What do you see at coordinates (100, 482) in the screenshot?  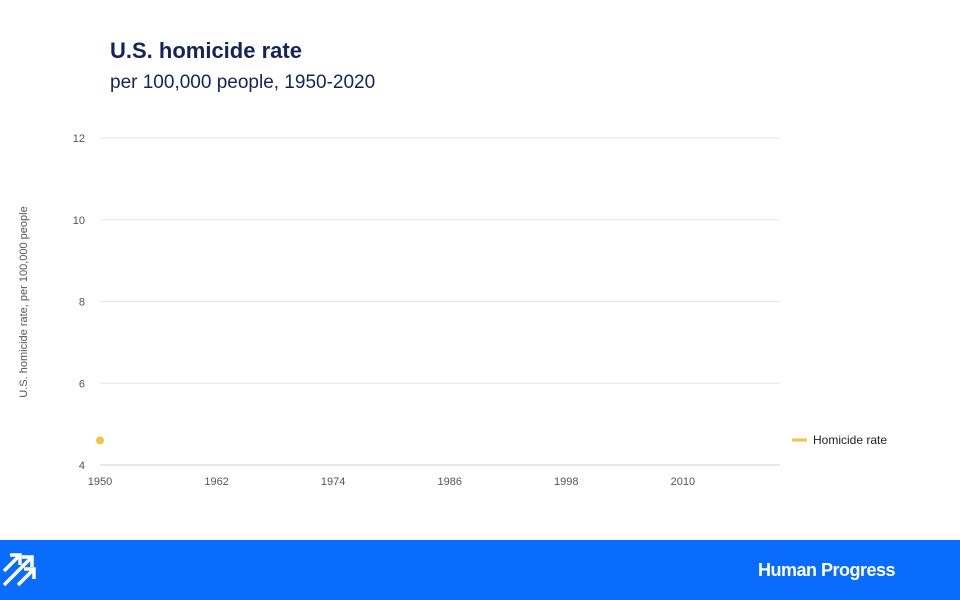 I see `x-tick-label: 1950` at bounding box center [100, 482].